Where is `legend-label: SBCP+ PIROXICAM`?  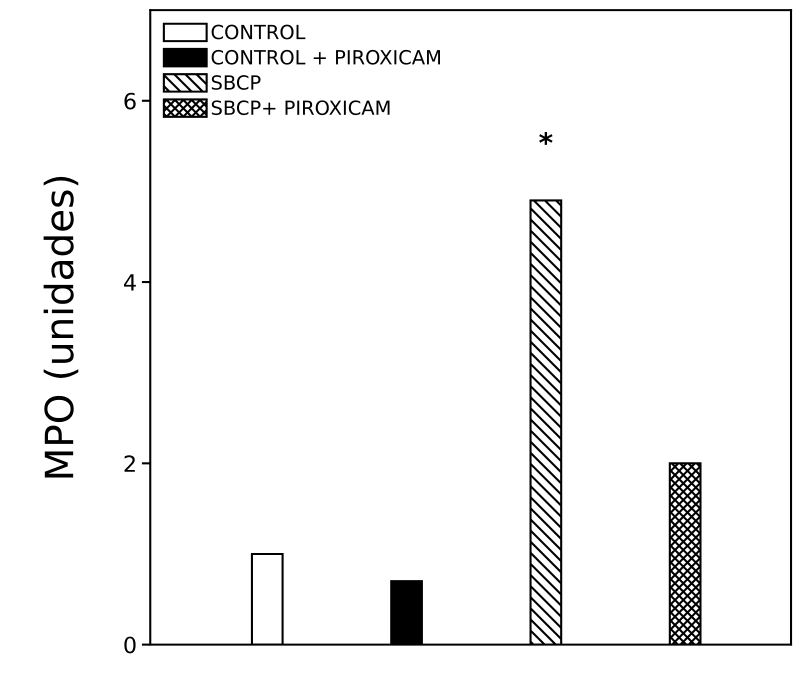 legend-label: SBCP+ PIROXICAM is located at coordinates (301, 108).